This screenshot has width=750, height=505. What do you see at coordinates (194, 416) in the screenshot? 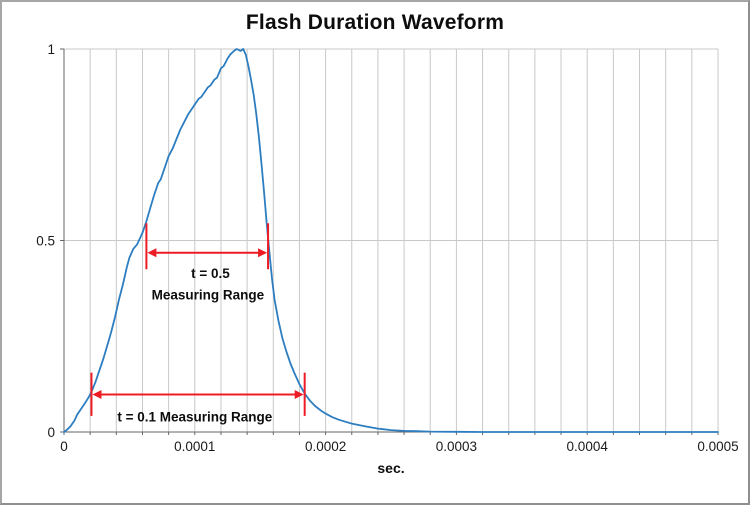
I see `annotation-label: t = 0.1 Measuring Range` at bounding box center [194, 416].